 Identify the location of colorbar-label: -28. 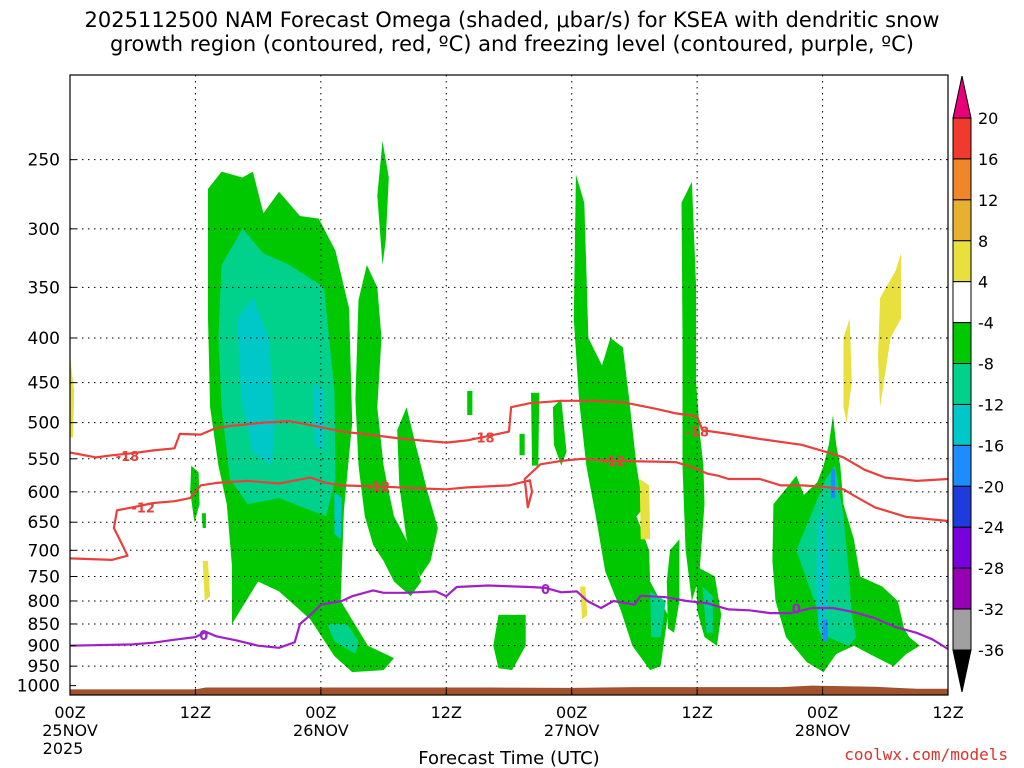
(991, 568).